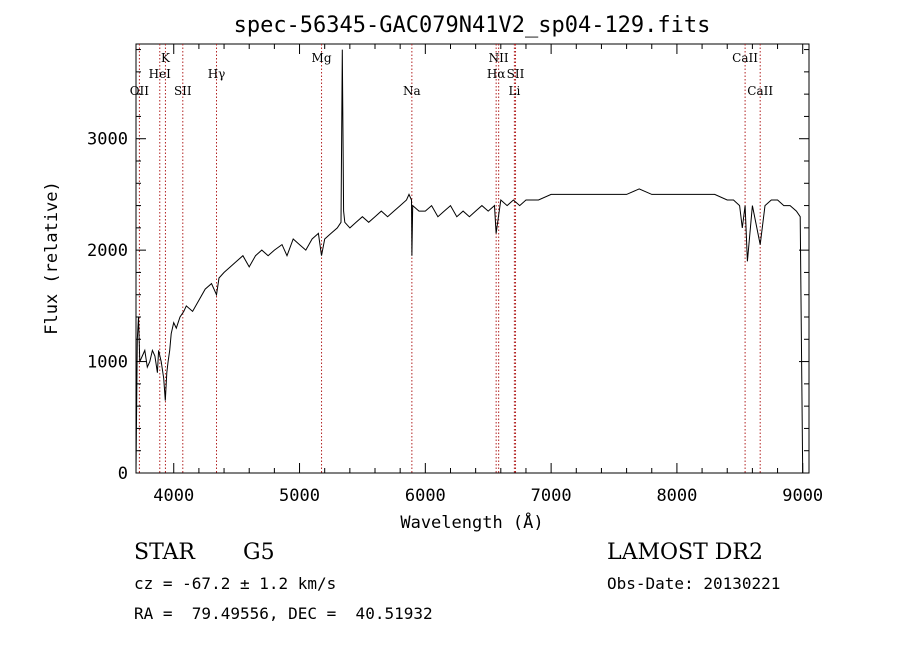 The height and width of the screenshot is (649, 900). I want to click on line-label-3: SII, so click(183, 91).